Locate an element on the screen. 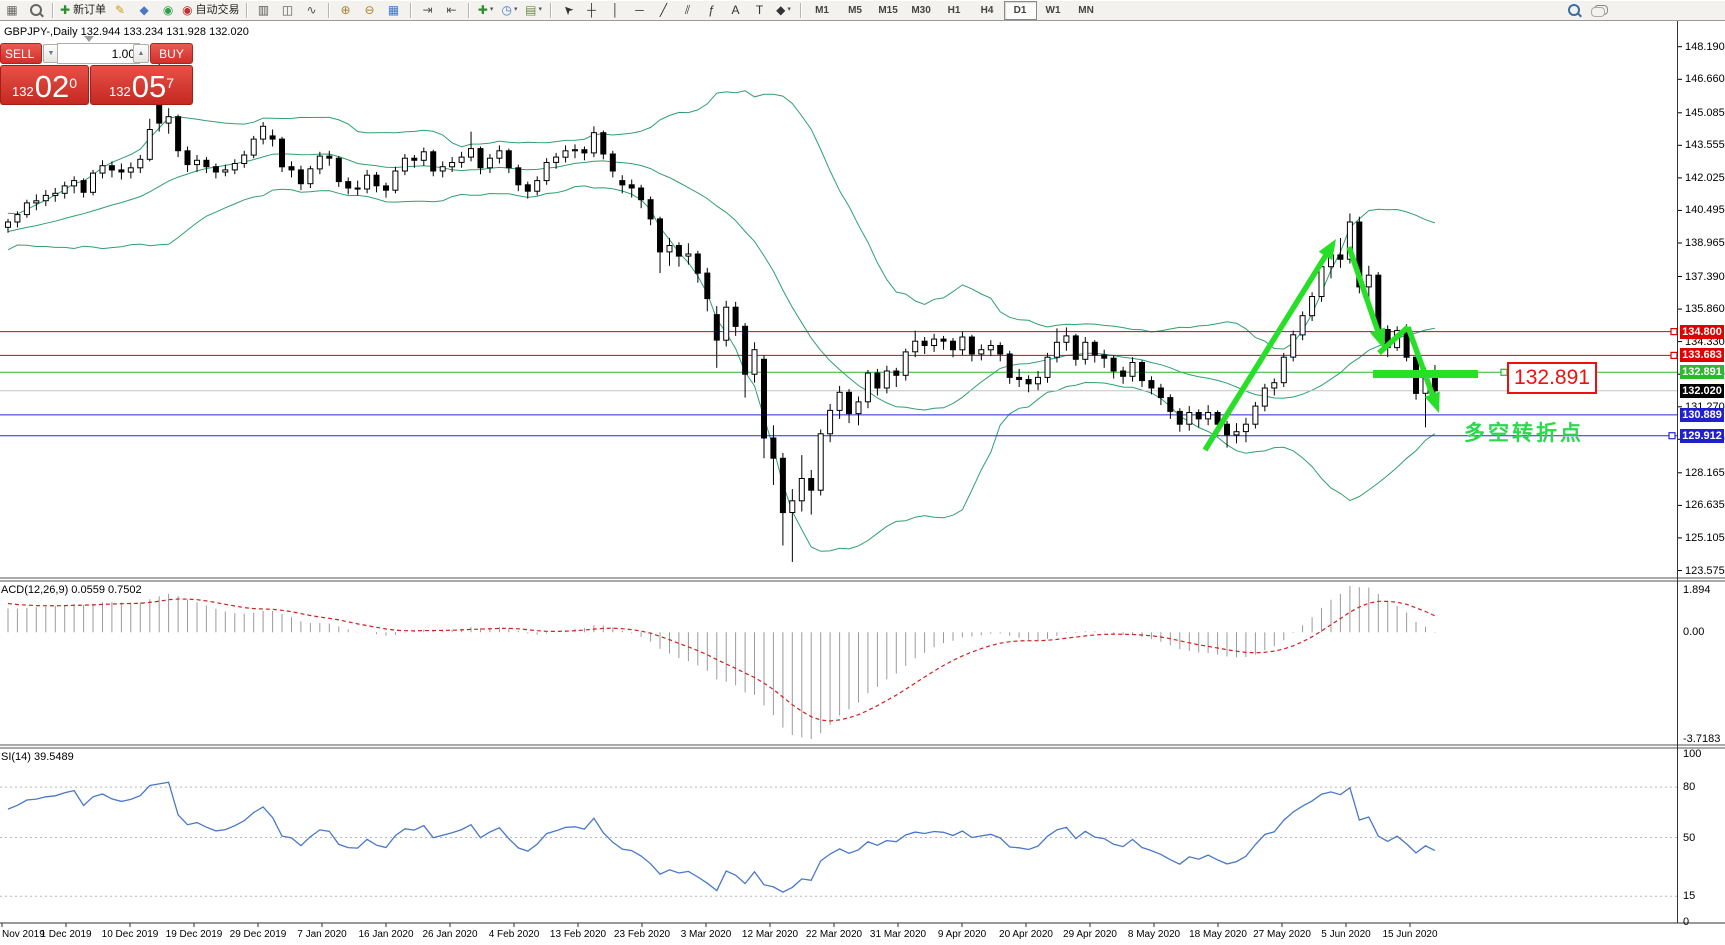 The width and height of the screenshot is (1725, 945). sell-price-box: 132 02 0 is located at coordinates (44, 85).